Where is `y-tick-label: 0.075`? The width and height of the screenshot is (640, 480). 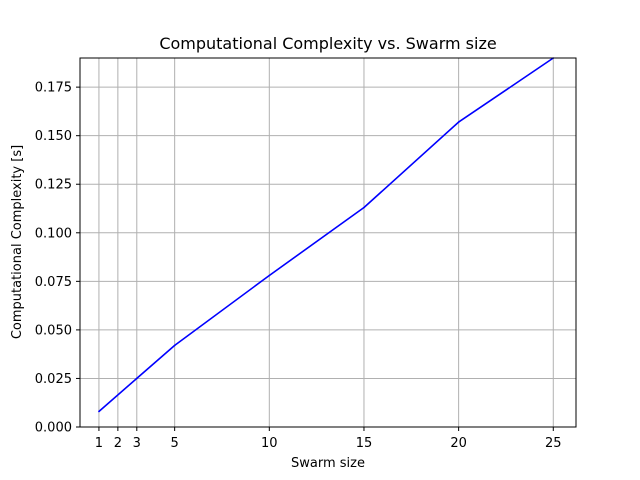
y-tick-label: 0.075 is located at coordinates (53, 282).